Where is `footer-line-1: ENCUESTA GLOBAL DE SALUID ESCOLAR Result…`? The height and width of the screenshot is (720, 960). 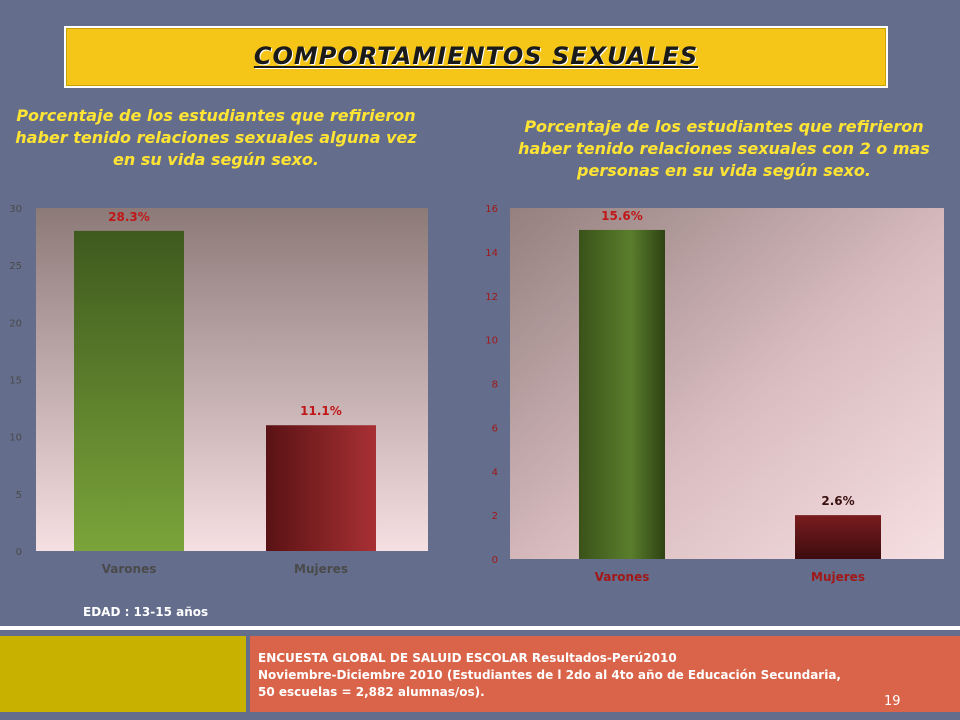 footer-line-1: ENCUESTA GLOBAL DE SALUID ESCOLAR Result… is located at coordinates (467, 658).